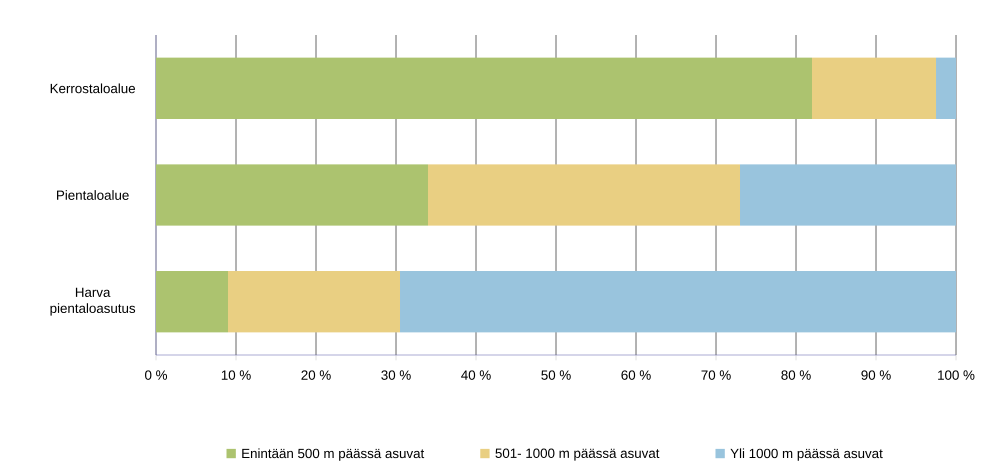  I want to click on x-tick-label: 10 %, so click(236, 375).